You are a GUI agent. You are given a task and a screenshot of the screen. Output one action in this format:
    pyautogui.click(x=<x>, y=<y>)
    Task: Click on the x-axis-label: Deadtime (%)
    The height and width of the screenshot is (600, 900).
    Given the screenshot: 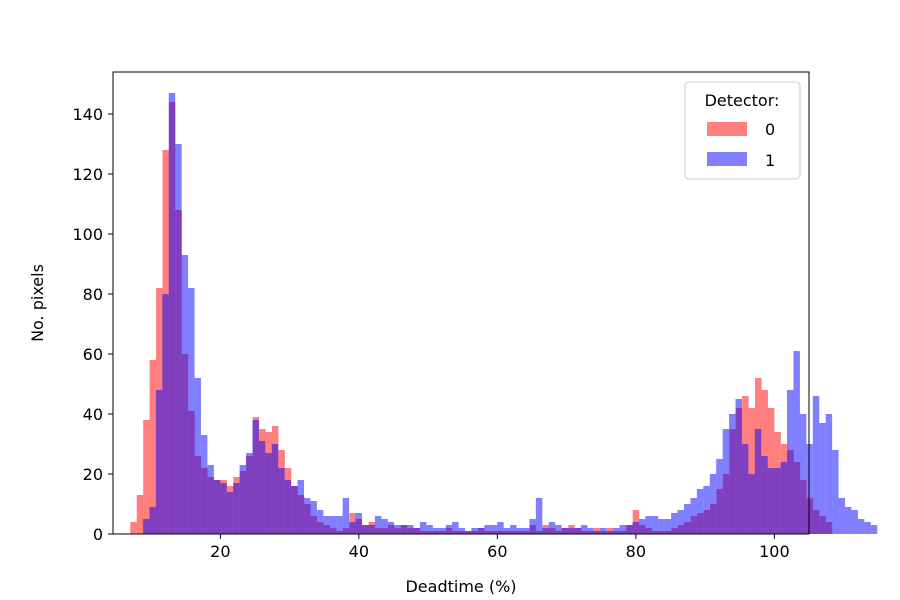 What is the action you would take?
    pyautogui.click(x=460, y=586)
    